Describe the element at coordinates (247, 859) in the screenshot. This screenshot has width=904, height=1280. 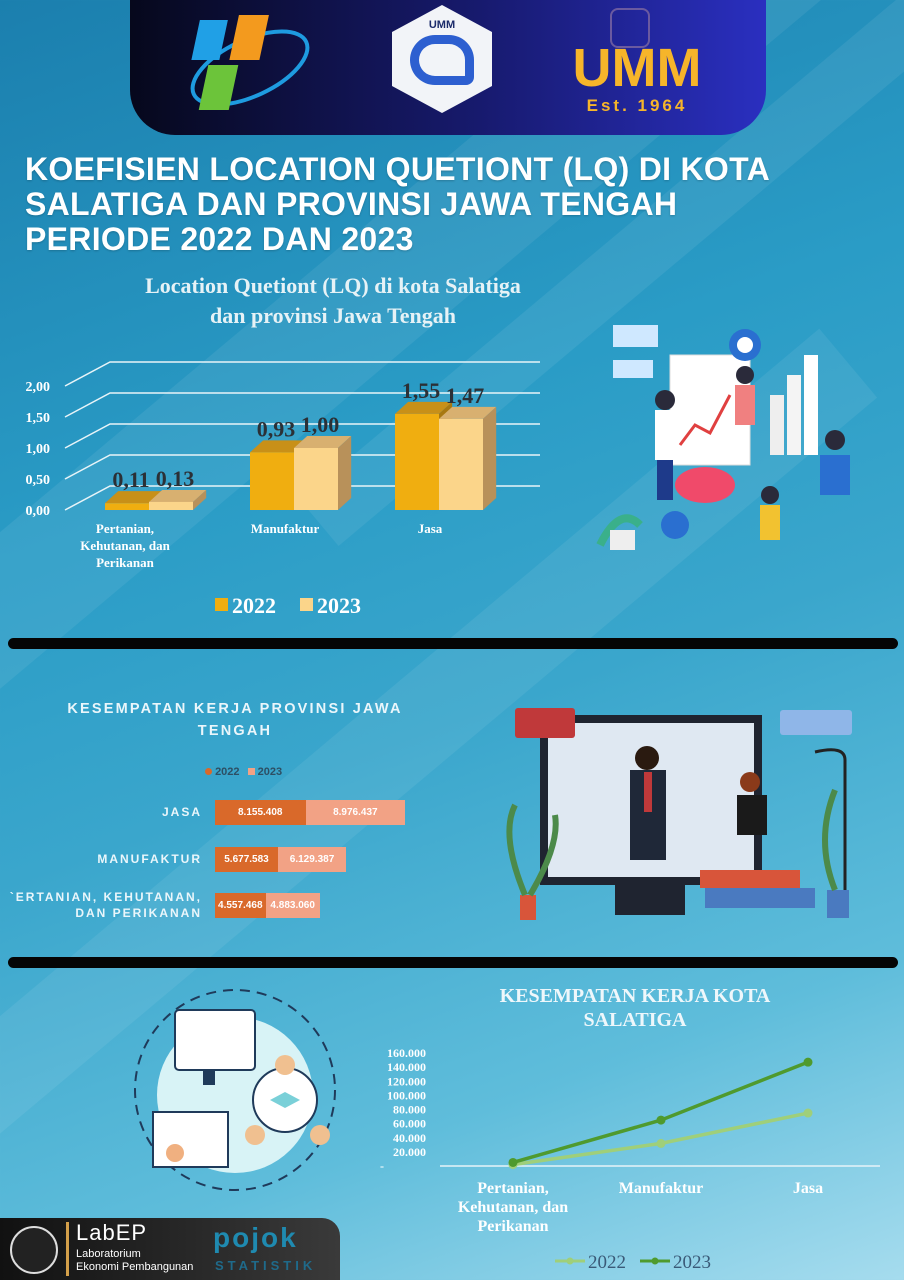
I see `bar-2022: 5.677.583` at that location.